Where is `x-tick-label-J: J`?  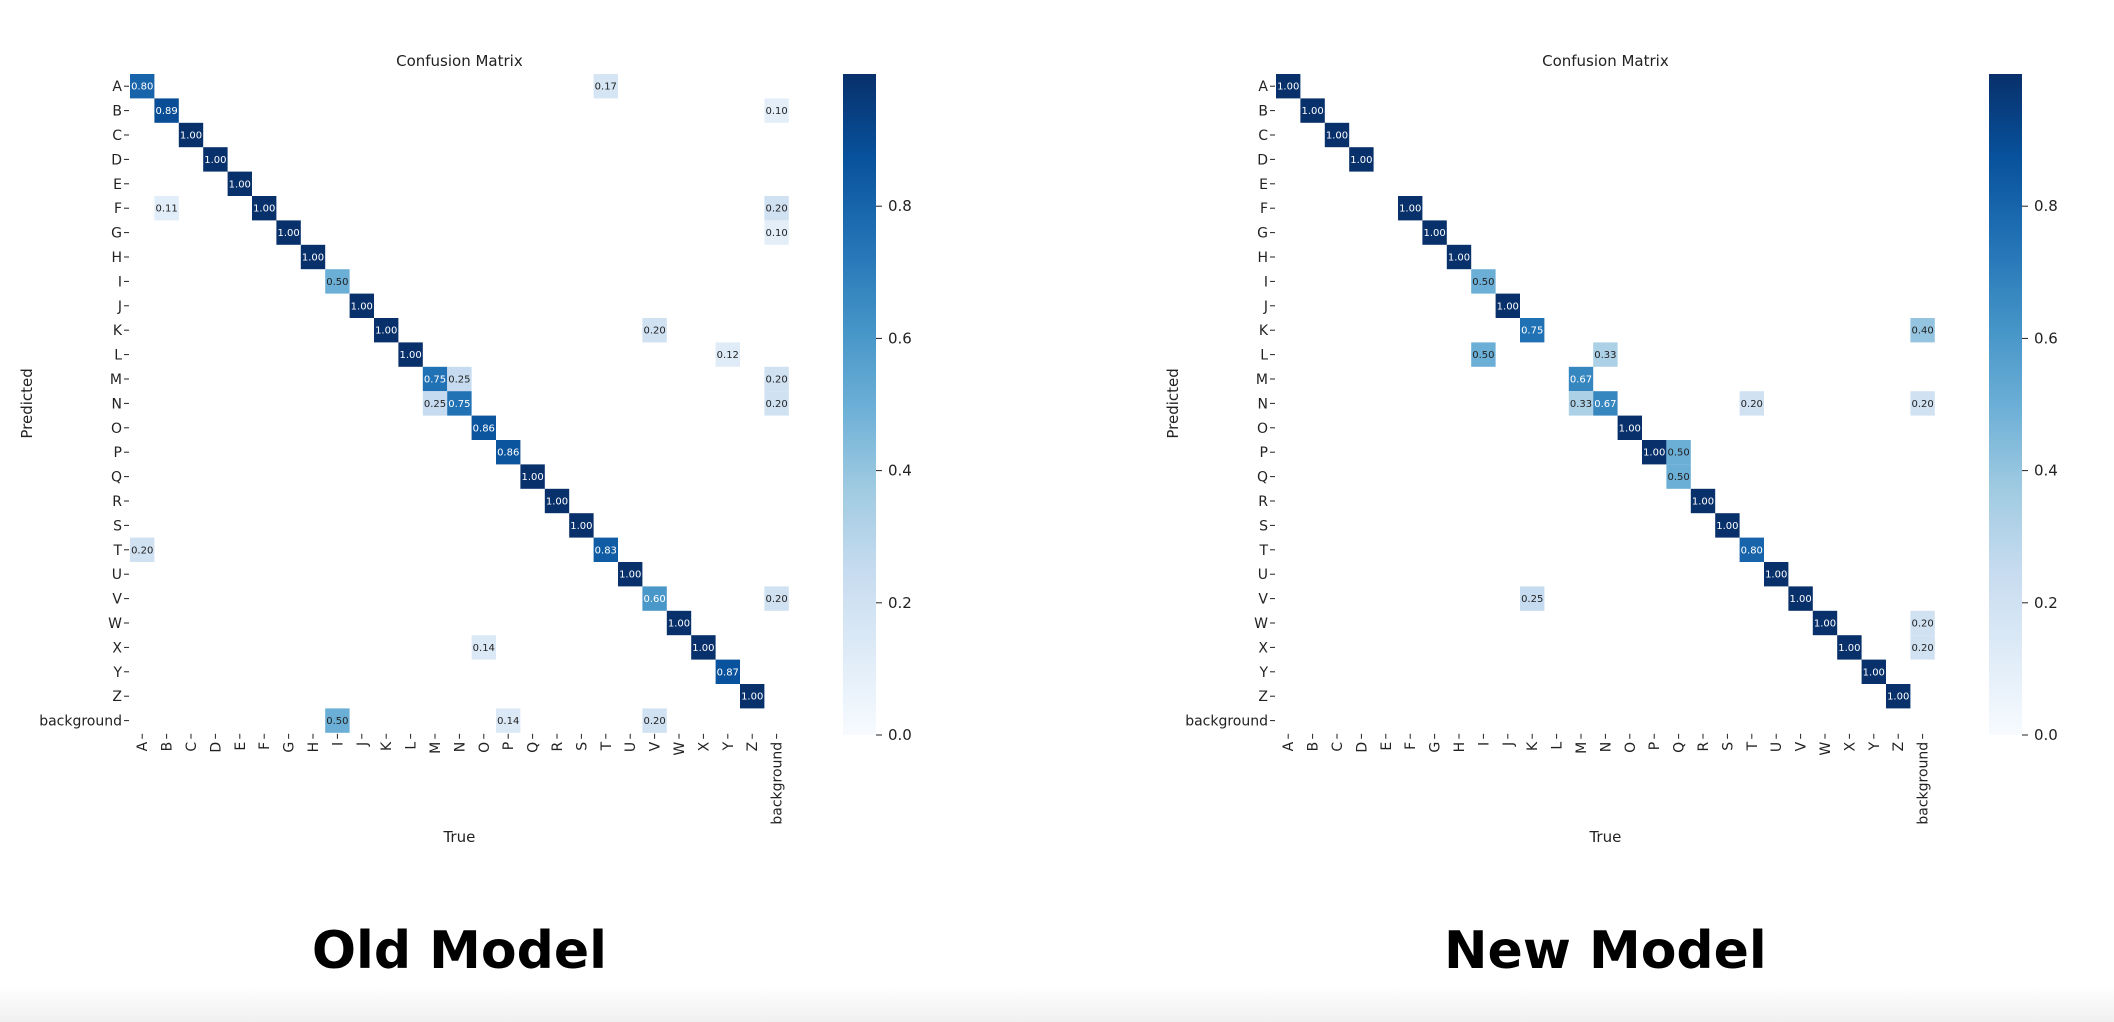
x-tick-label-J: J is located at coordinates (363, 744).